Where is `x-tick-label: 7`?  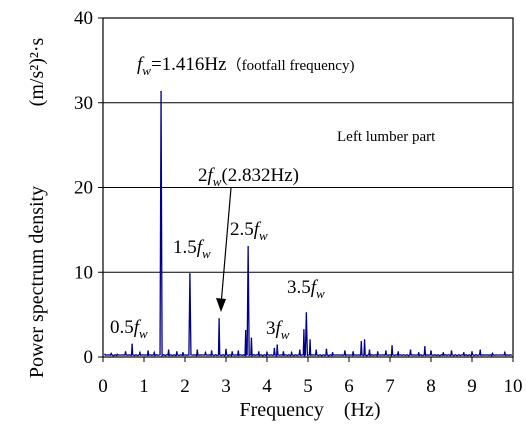 x-tick-label: 7 is located at coordinates (390, 386).